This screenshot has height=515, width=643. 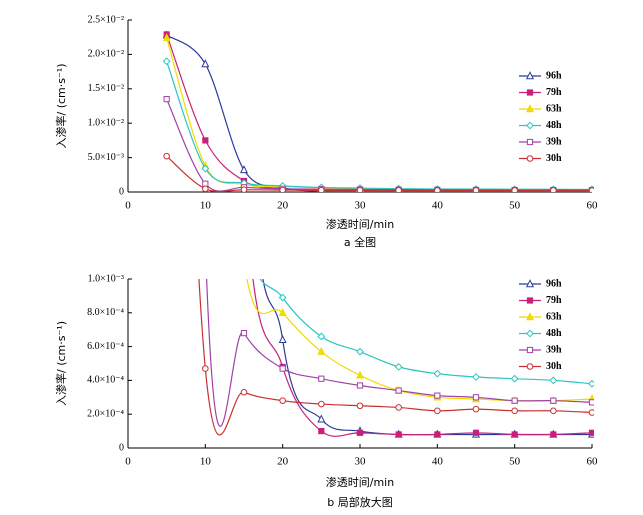 What do you see at coordinates (359, 502) in the screenshot?
I see `chart-title: b 局部放大图` at bounding box center [359, 502].